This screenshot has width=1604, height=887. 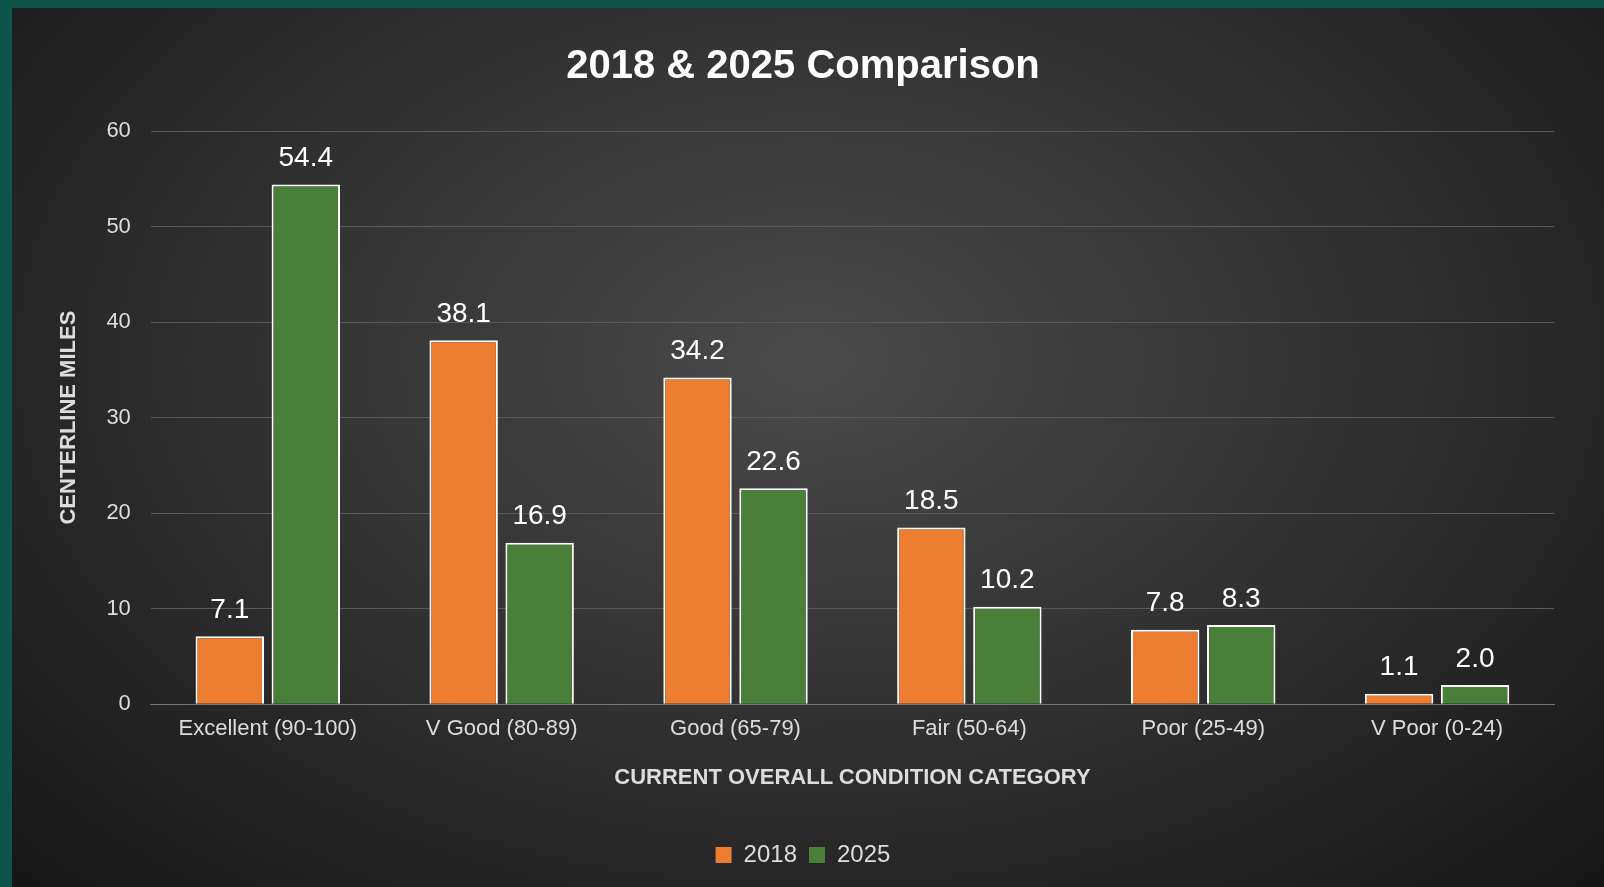 What do you see at coordinates (118, 321) in the screenshot?
I see `y-tick-label: 40` at bounding box center [118, 321].